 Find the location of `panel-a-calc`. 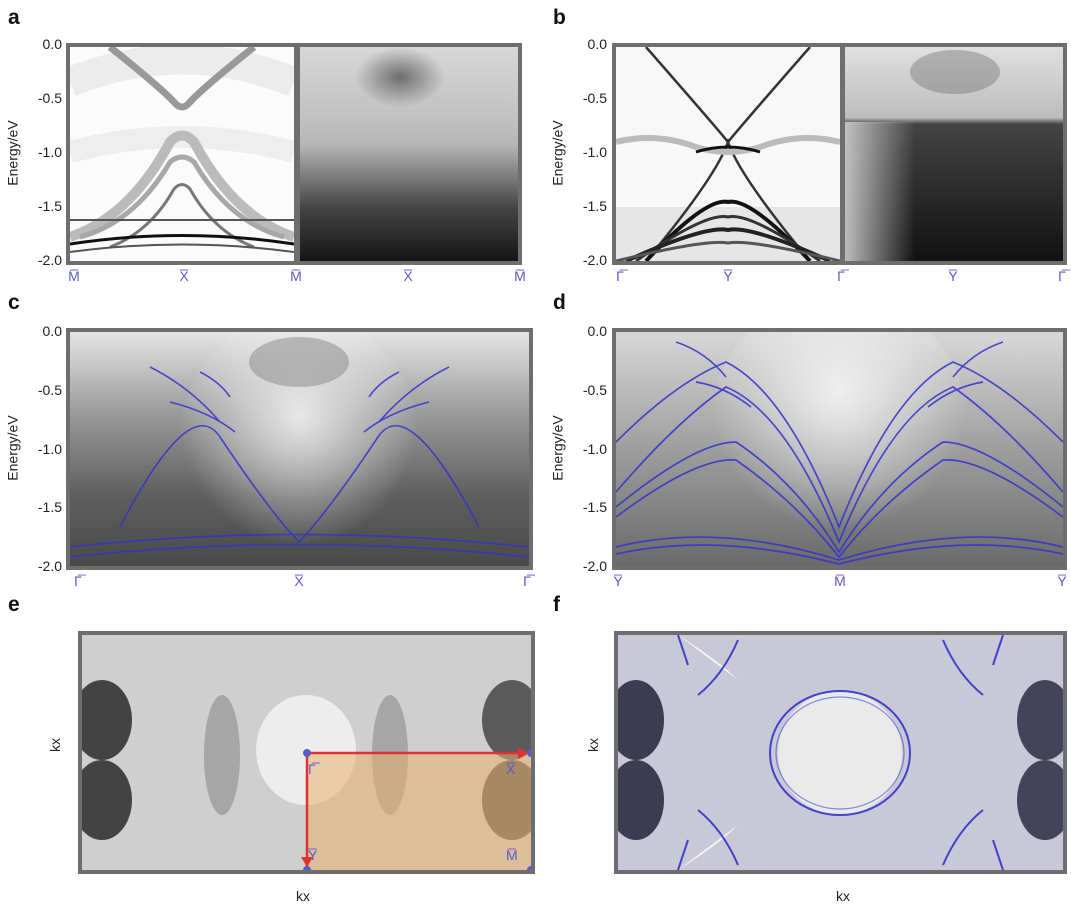

panel-a-calc is located at coordinates (182, 154).